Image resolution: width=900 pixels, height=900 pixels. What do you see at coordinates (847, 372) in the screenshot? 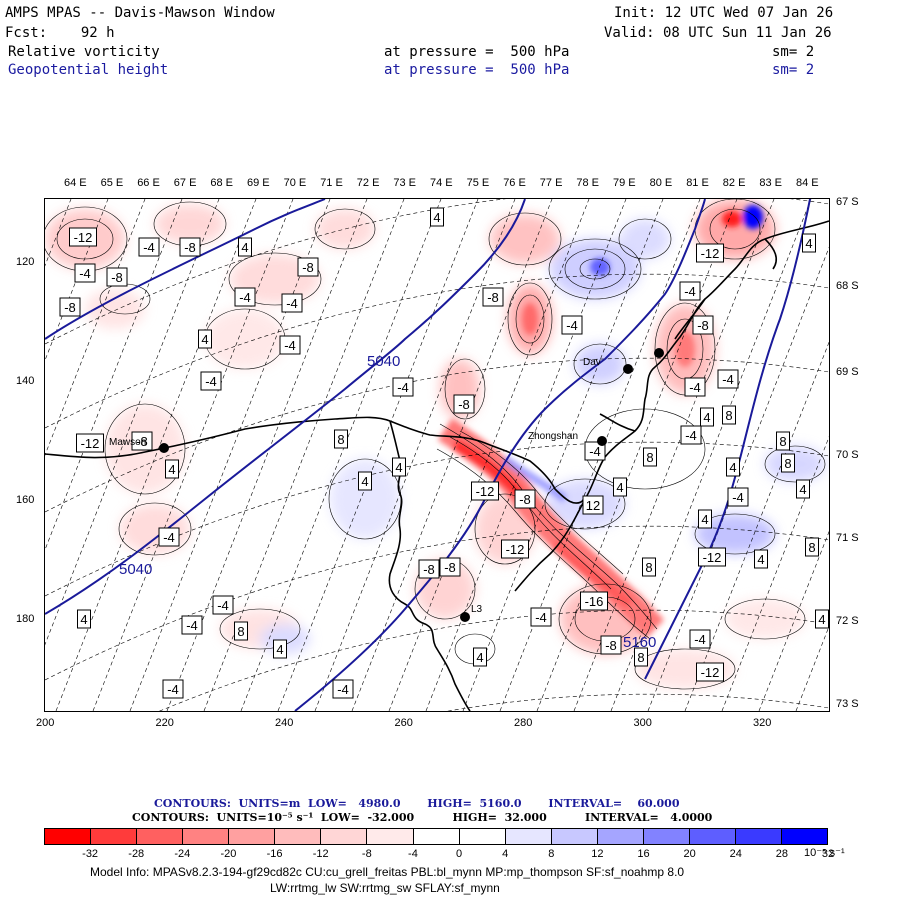
I see `lat-tick-label: 69 S` at bounding box center [847, 372].